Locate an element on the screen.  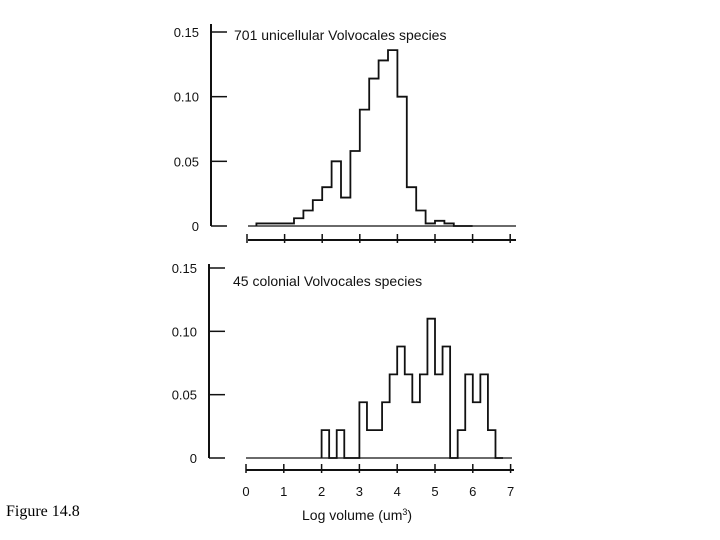
x-ticks-top is located at coordinates (378, 238).